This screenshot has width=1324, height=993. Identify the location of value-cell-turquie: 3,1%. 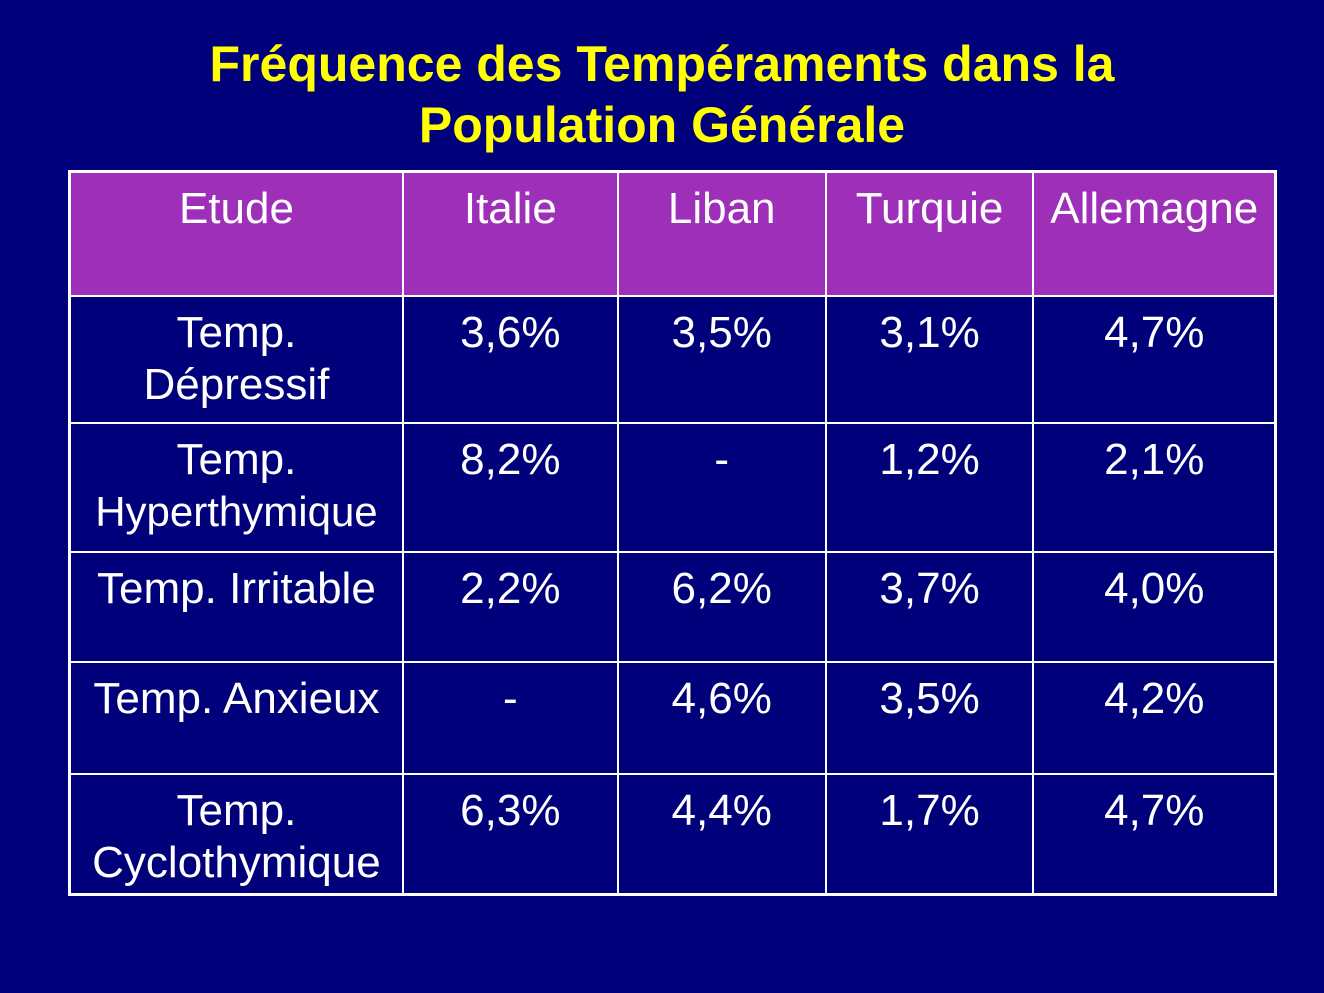
(929, 359).